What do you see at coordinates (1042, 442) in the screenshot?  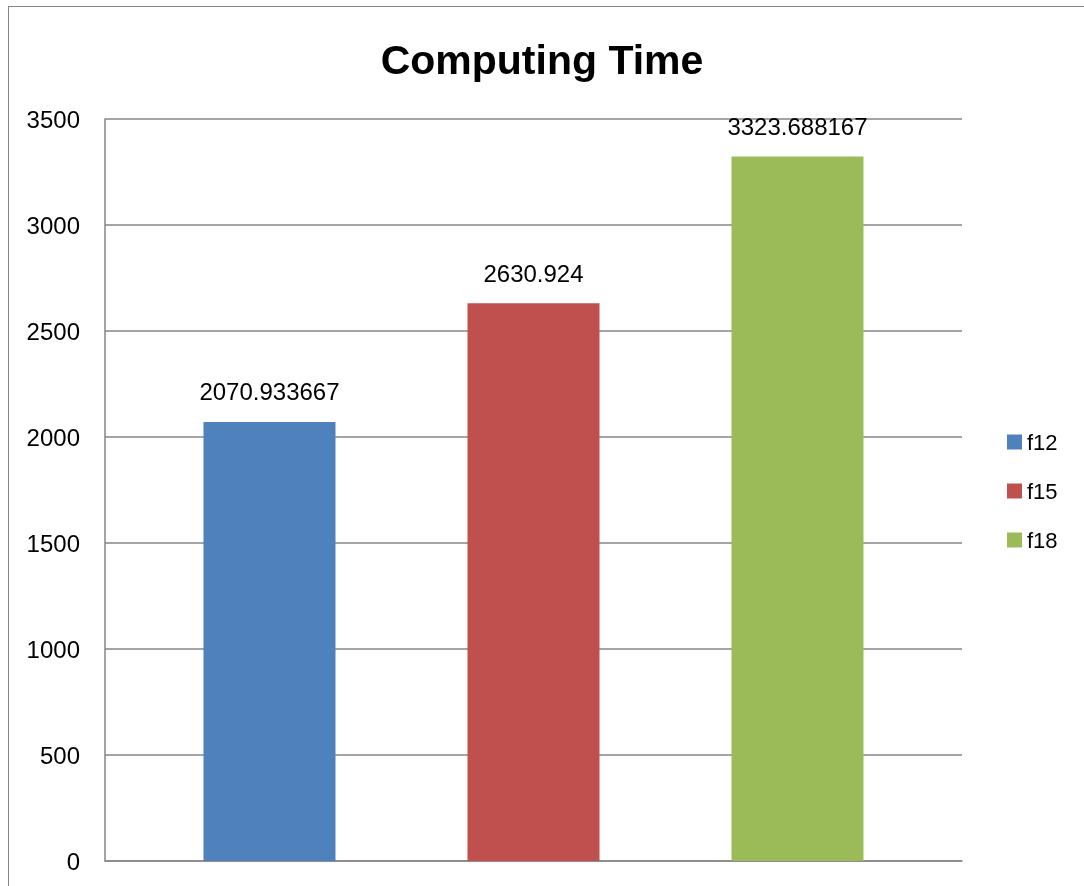 I see `legend-label: f12` at bounding box center [1042, 442].